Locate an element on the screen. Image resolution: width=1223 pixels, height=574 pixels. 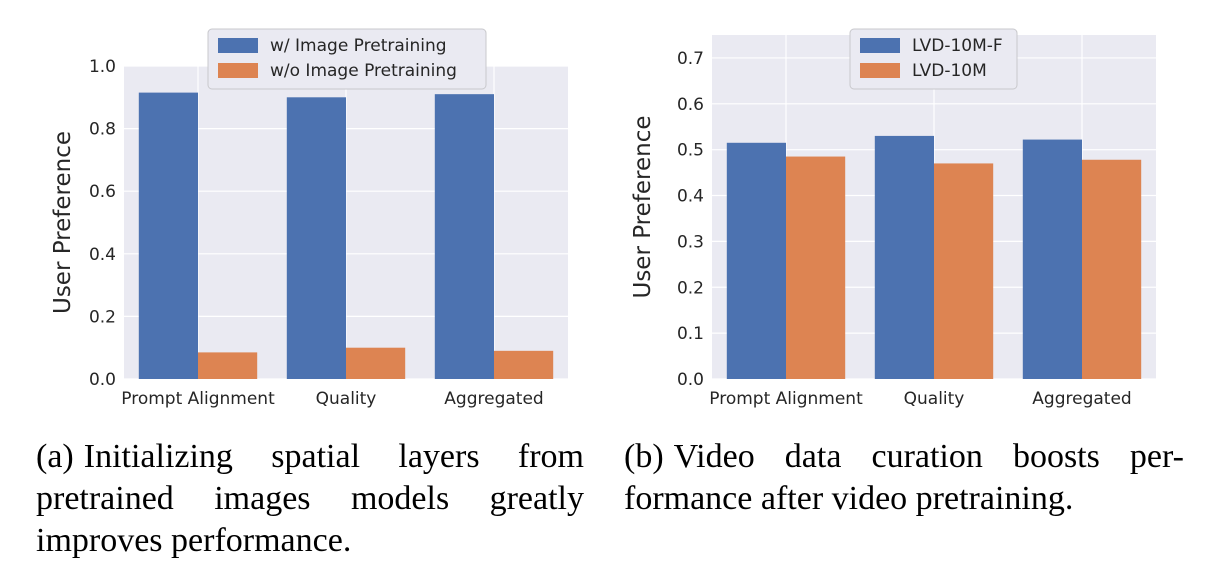
legend-label: w/o Image Pretraining is located at coordinates (363, 71).